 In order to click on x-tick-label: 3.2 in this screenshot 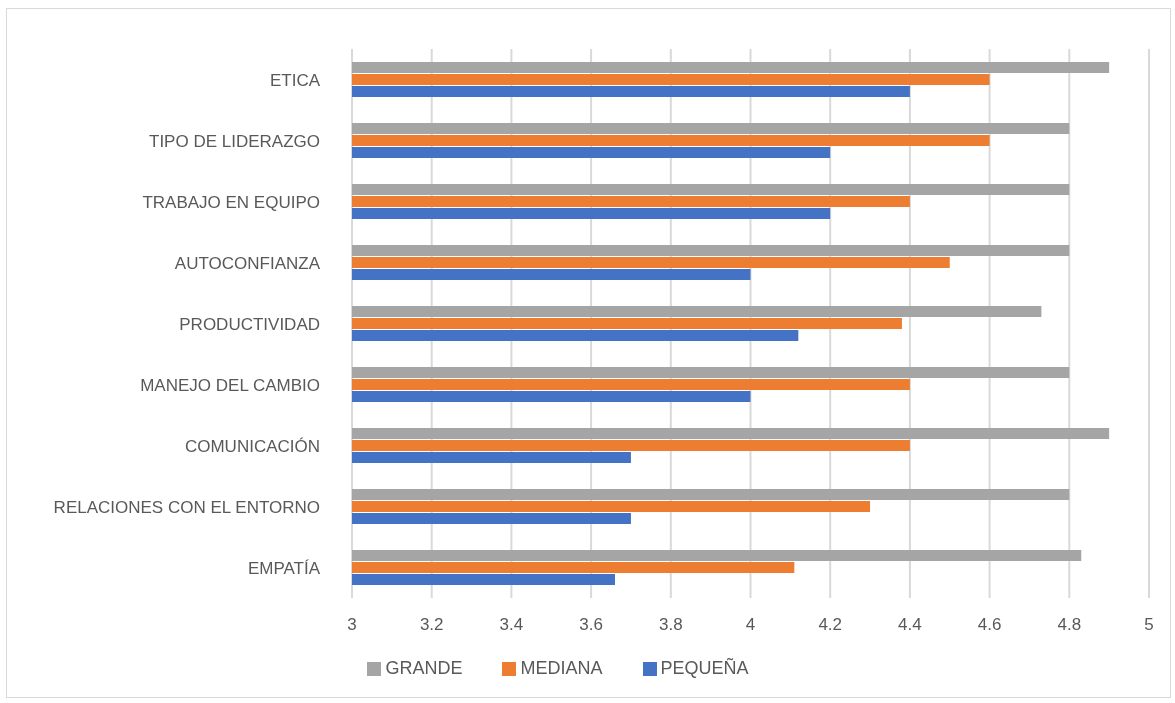, I will do `click(431, 625)`.